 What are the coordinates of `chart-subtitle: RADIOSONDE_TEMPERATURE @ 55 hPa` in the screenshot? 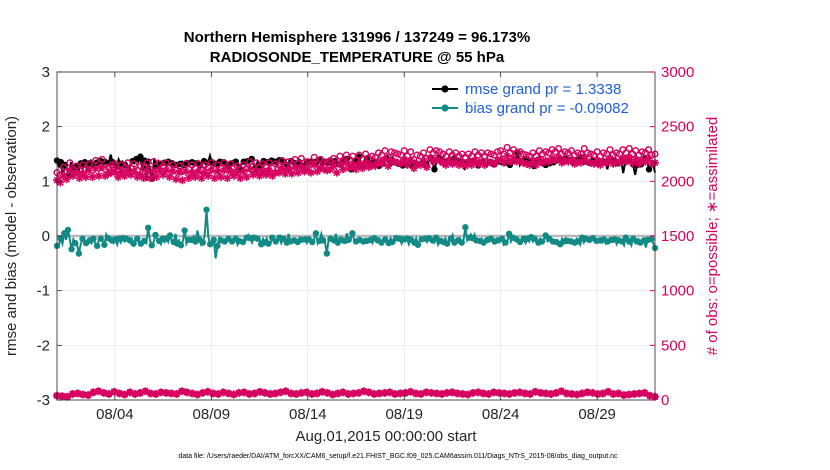 It's located at (357, 57).